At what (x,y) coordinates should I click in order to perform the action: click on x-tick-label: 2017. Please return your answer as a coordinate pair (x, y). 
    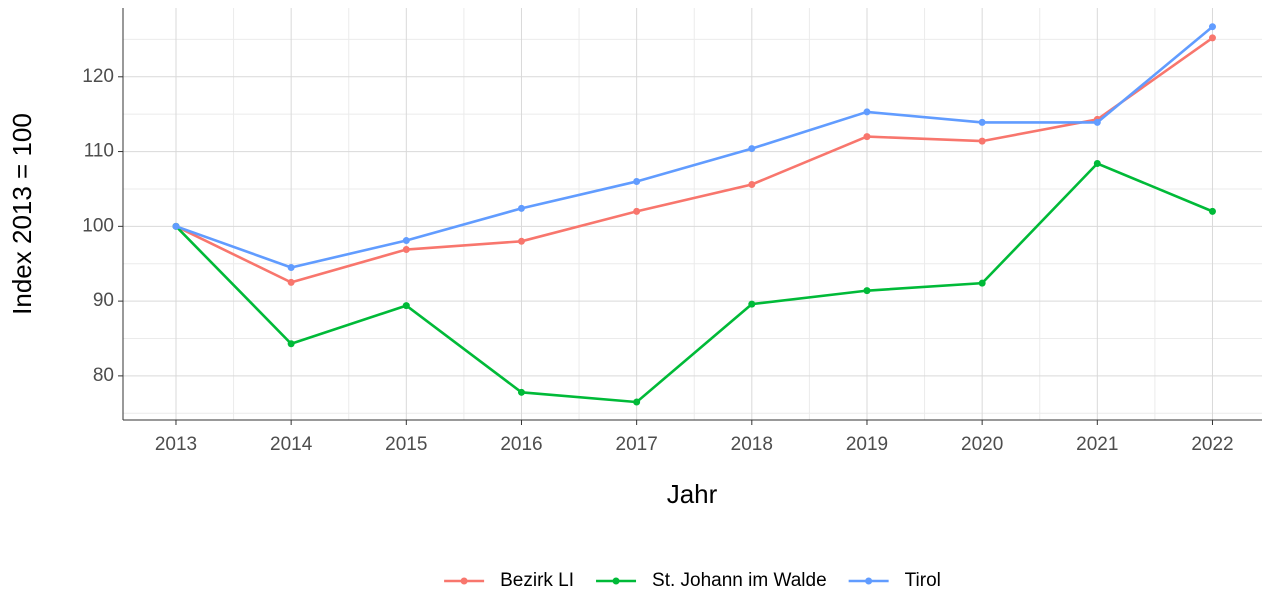
    Looking at the image, I should click on (637, 444).